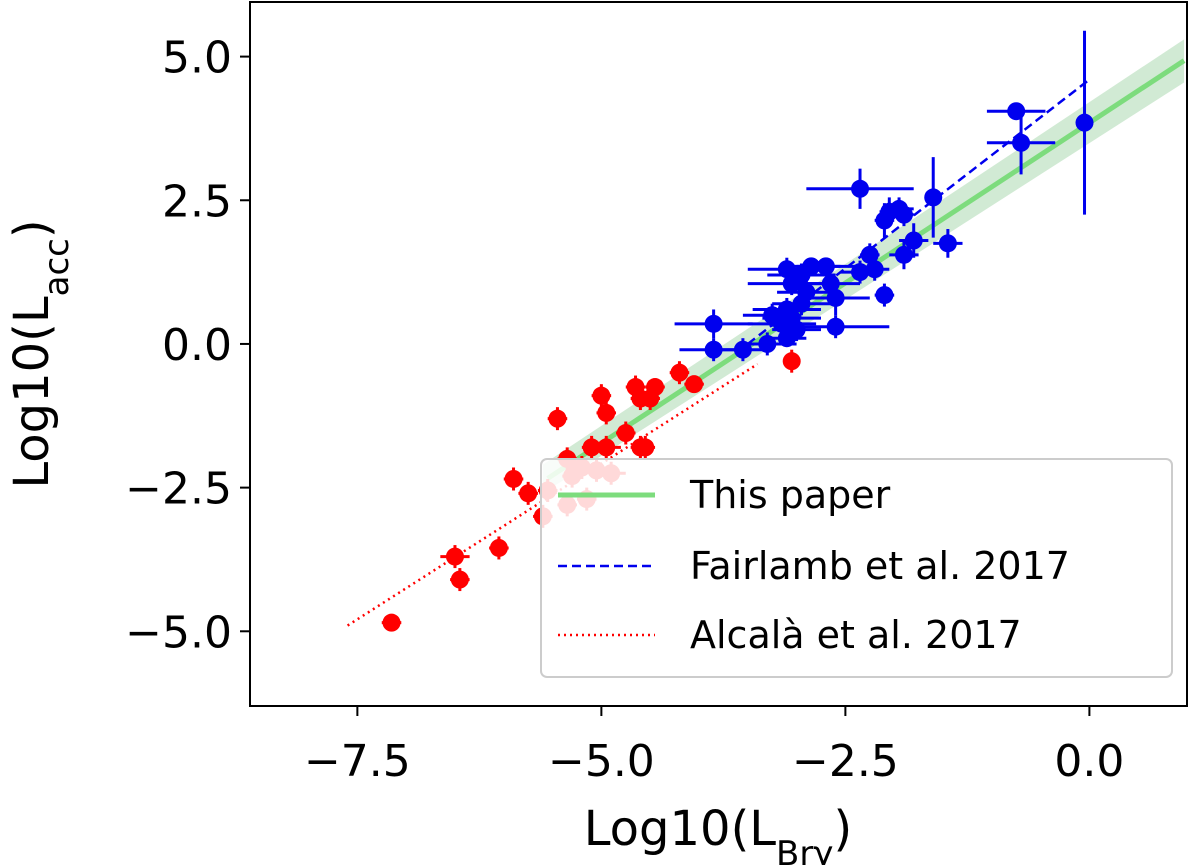  What do you see at coordinates (880, 566) in the screenshot?
I see `legend-label-fairlamb: Fairlamb et al. 2017` at bounding box center [880, 566].